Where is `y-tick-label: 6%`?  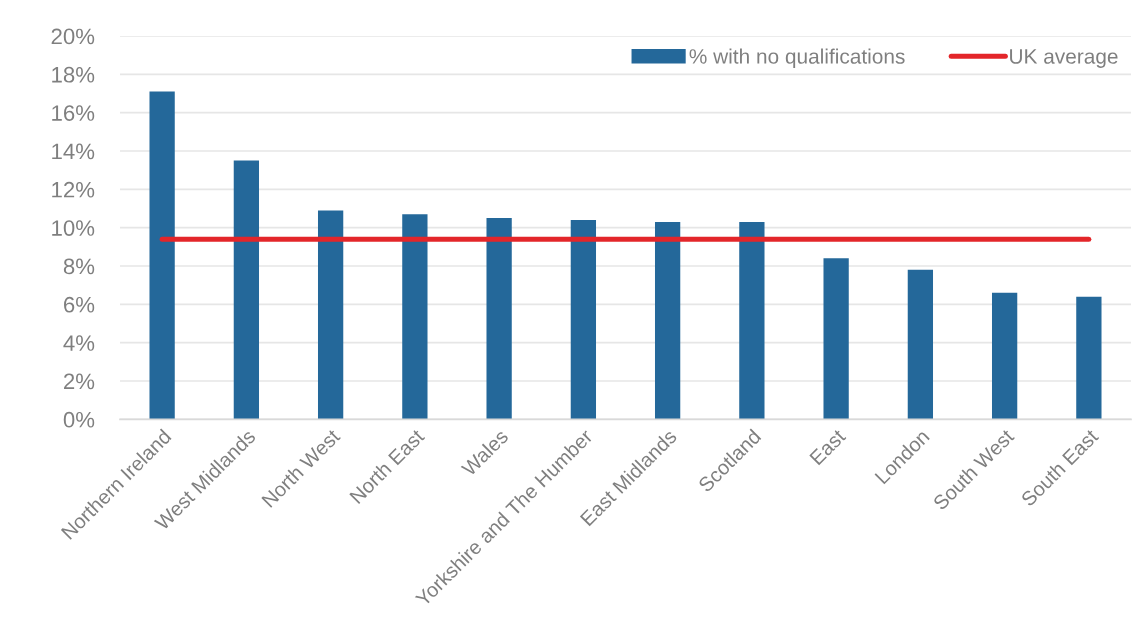
y-tick-label: 6% is located at coordinates (79, 304).